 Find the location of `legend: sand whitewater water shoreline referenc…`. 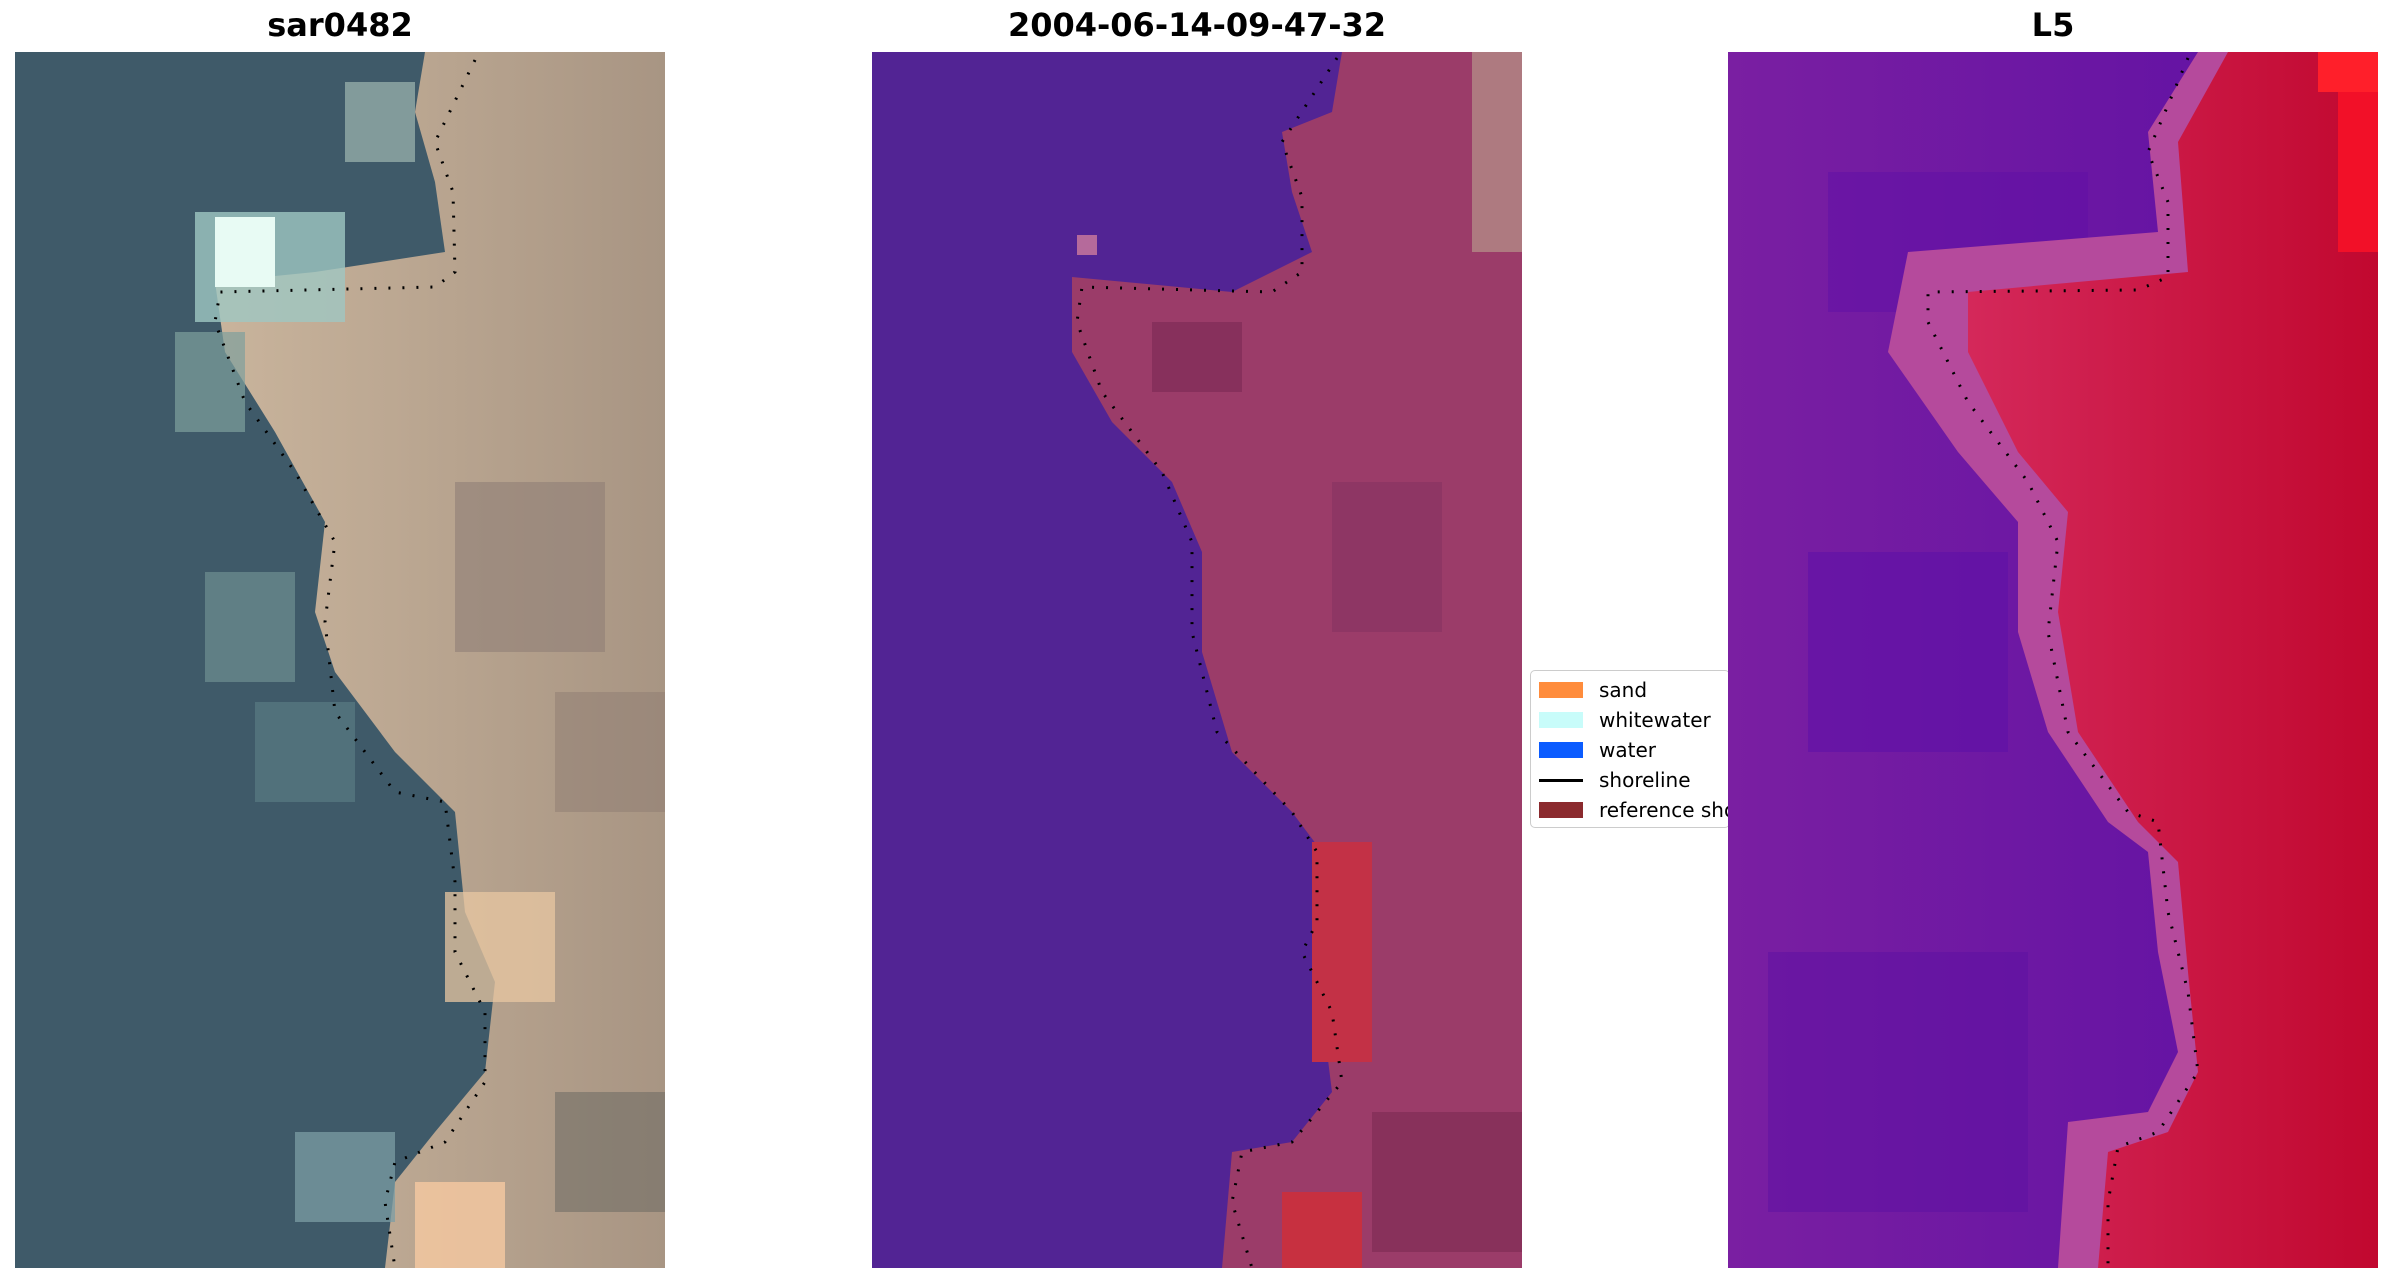

legend: sand whitewater water shoreline referenc… is located at coordinates (1630, 749).